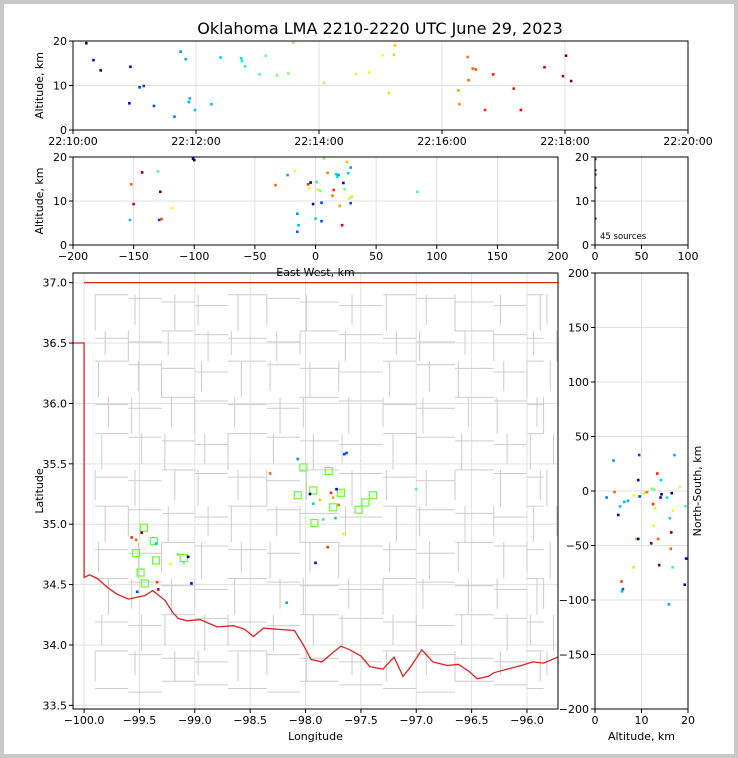 This screenshot has width=738, height=758. What do you see at coordinates (646, 529) in the screenshot?
I see `data-points` at bounding box center [646, 529].